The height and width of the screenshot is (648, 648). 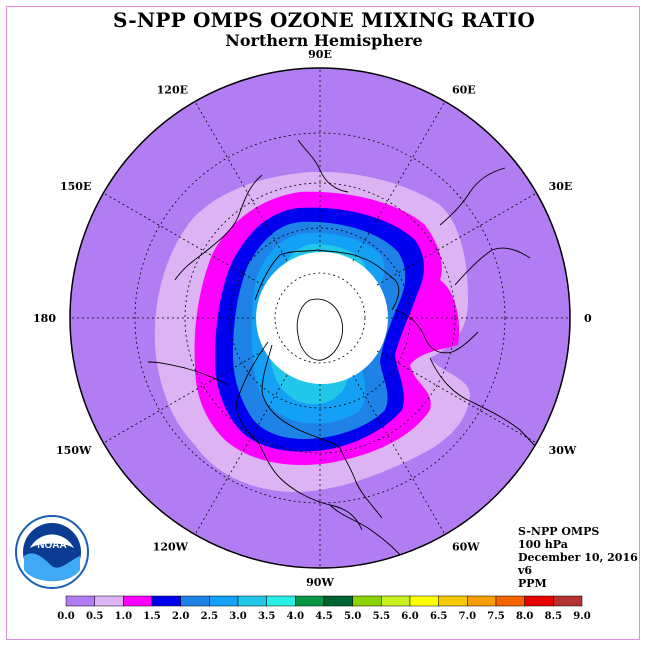 What do you see at coordinates (323, 616) in the screenshot?
I see `colorbar-tick-label: 4.5` at bounding box center [323, 616].